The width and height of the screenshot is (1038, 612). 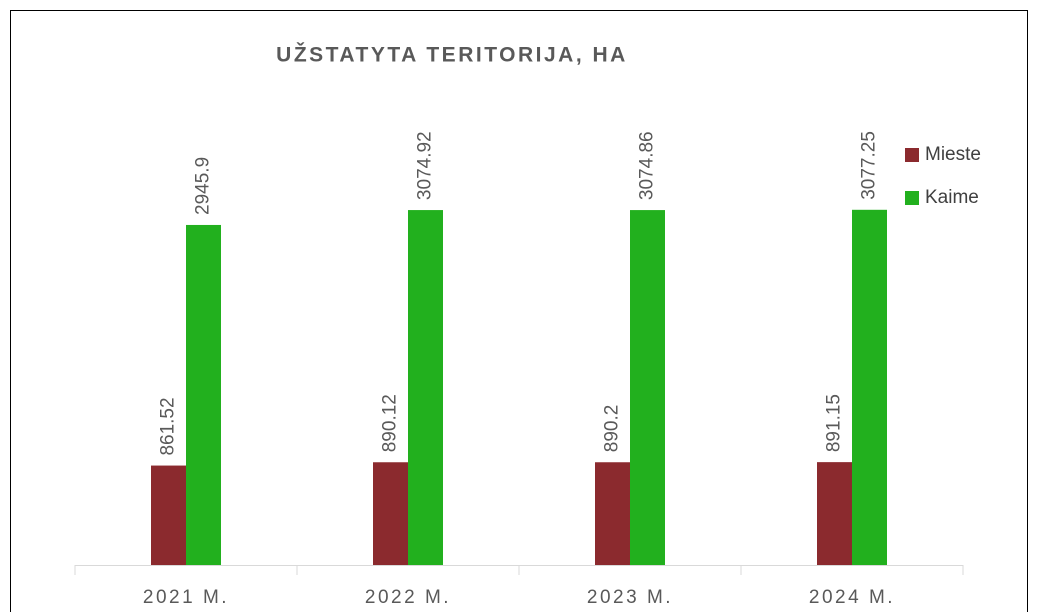 I want to click on value-label: 3074.86, so click(x=647, y=165).